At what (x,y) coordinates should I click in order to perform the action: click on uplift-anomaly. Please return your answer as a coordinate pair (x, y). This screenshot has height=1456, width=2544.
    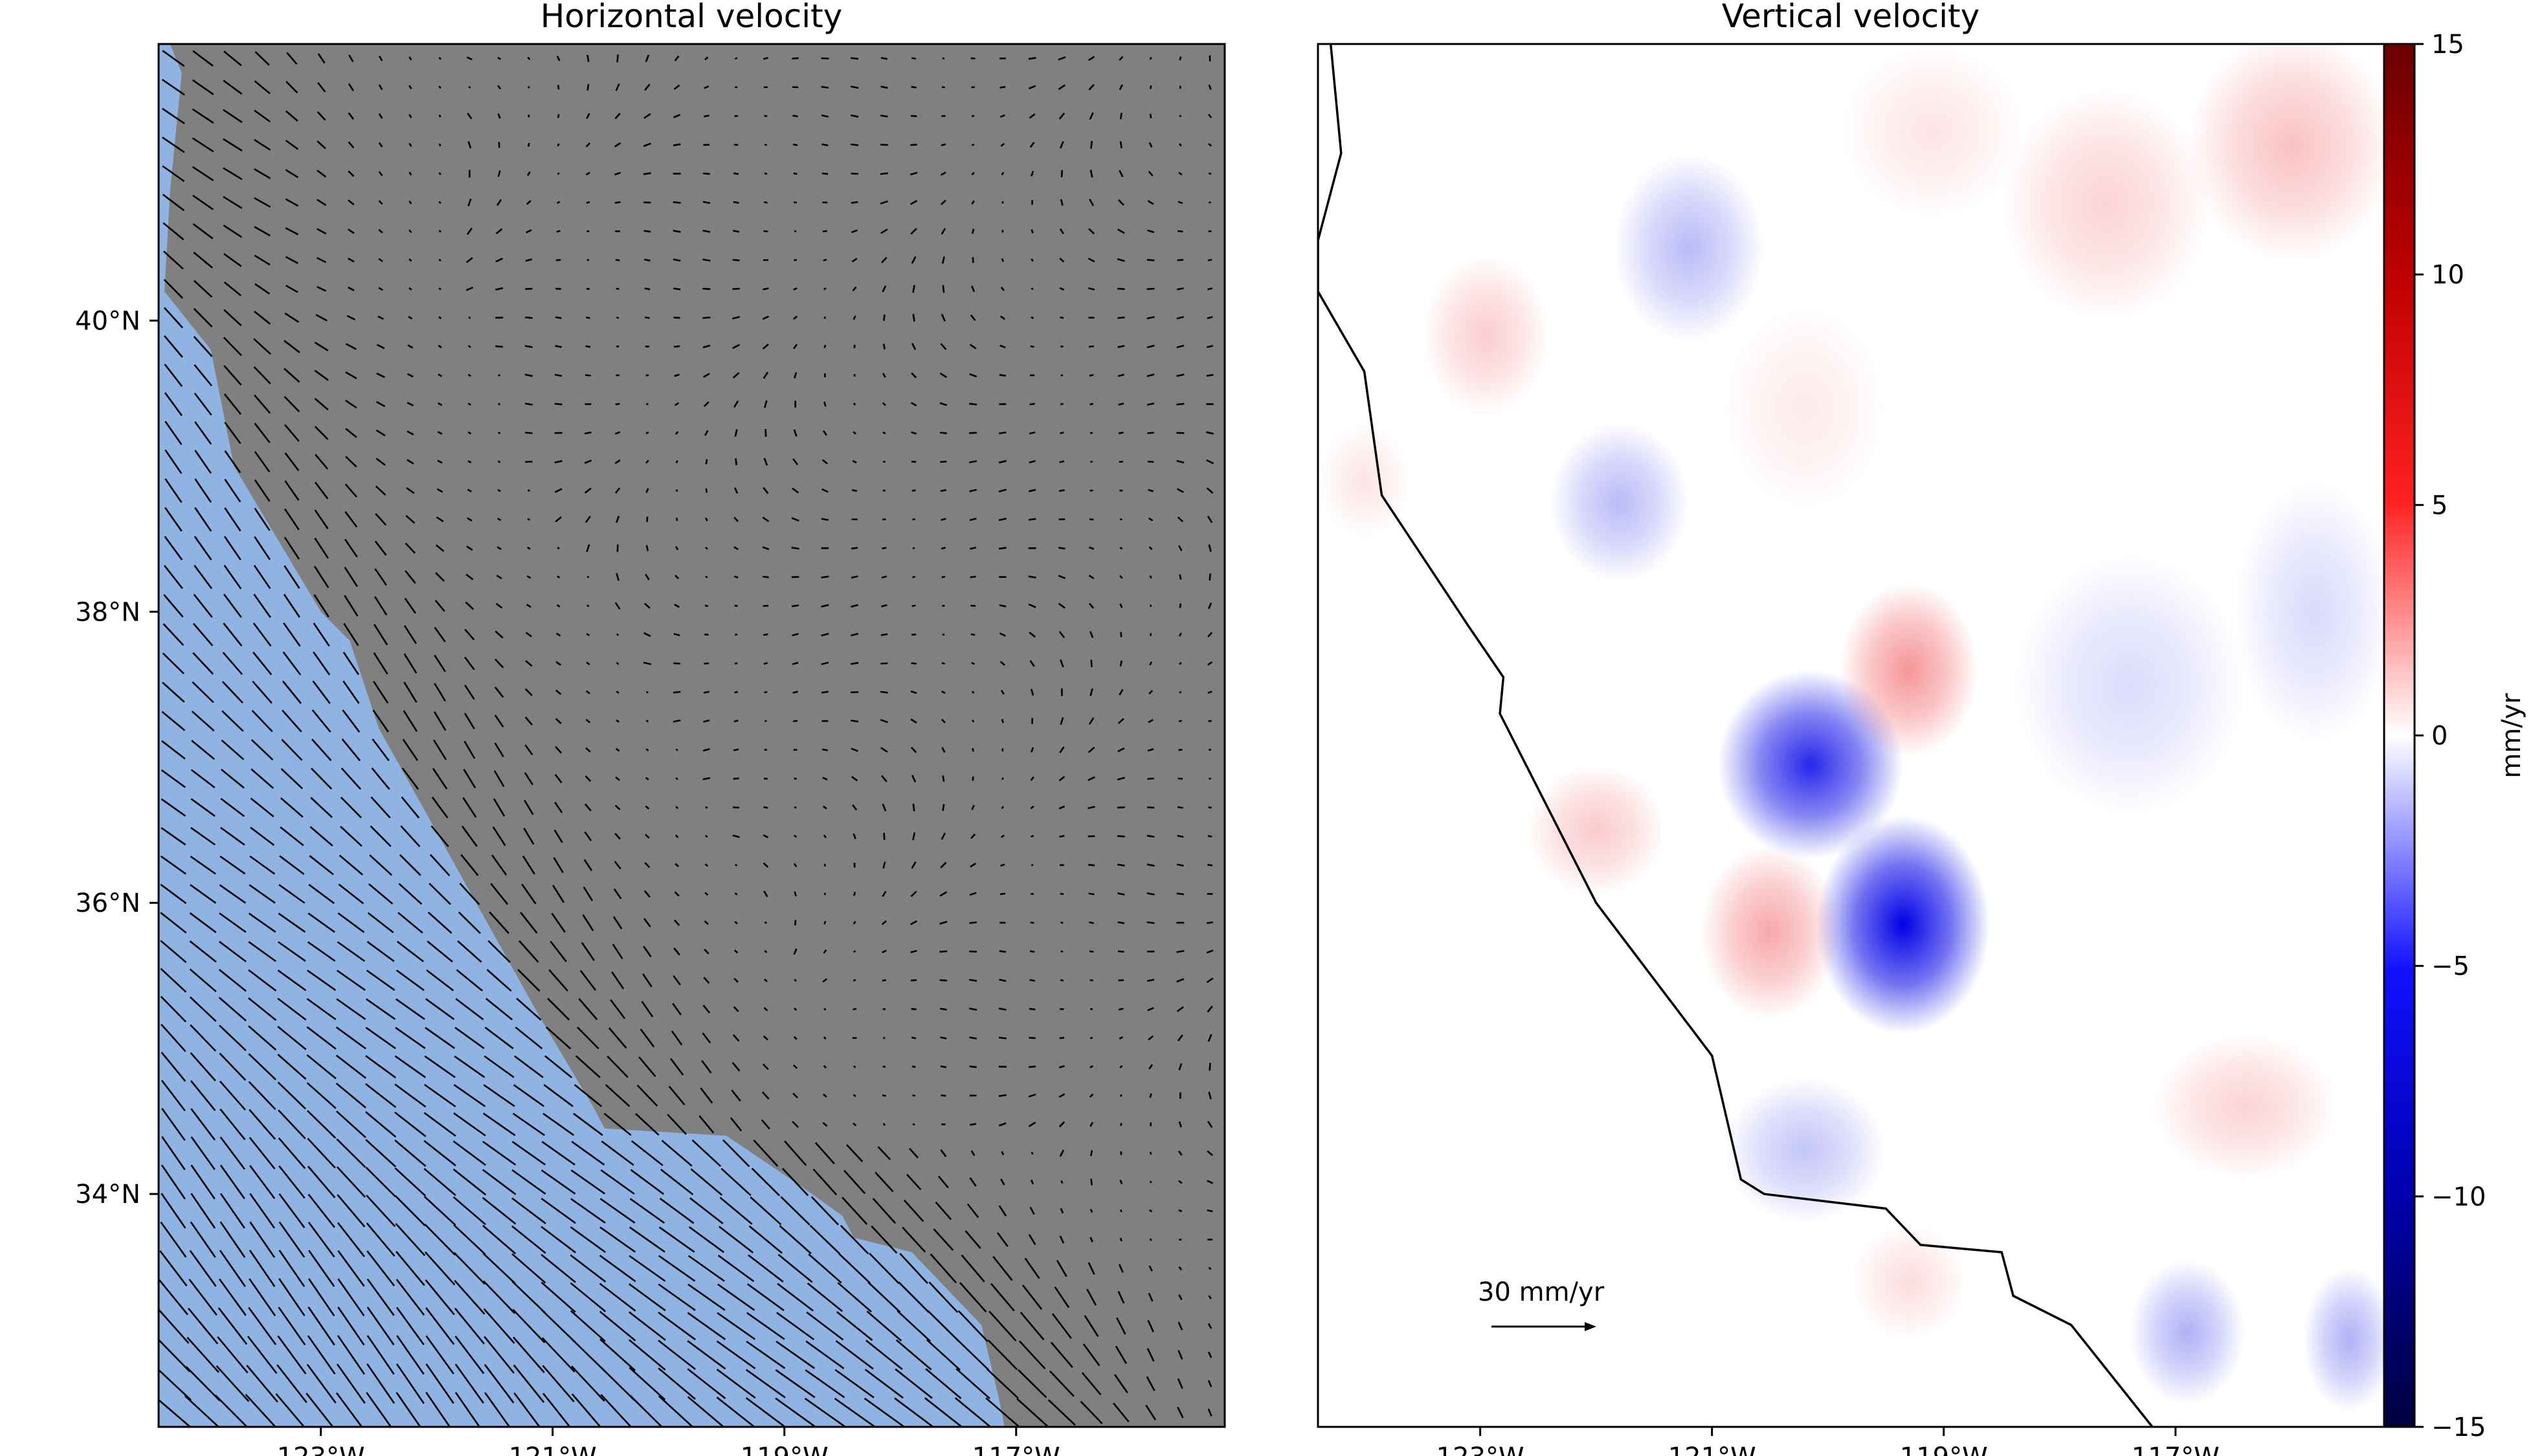
    Looking at the image, I should click on (1804, 407).